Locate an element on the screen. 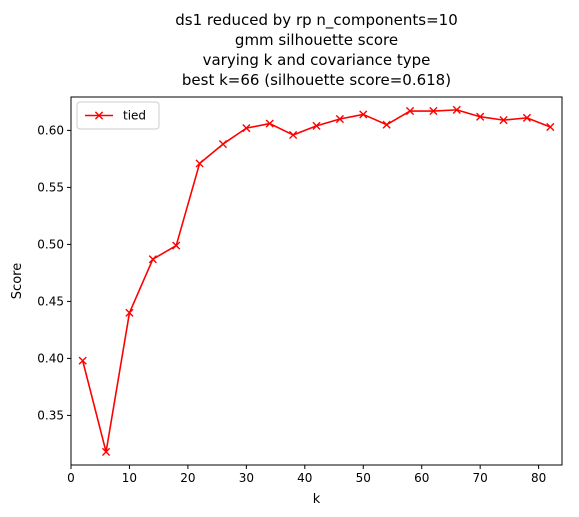 This screenshot has height=517, width=579. x-tick-label: 60 is located at coordinates (421, 478).